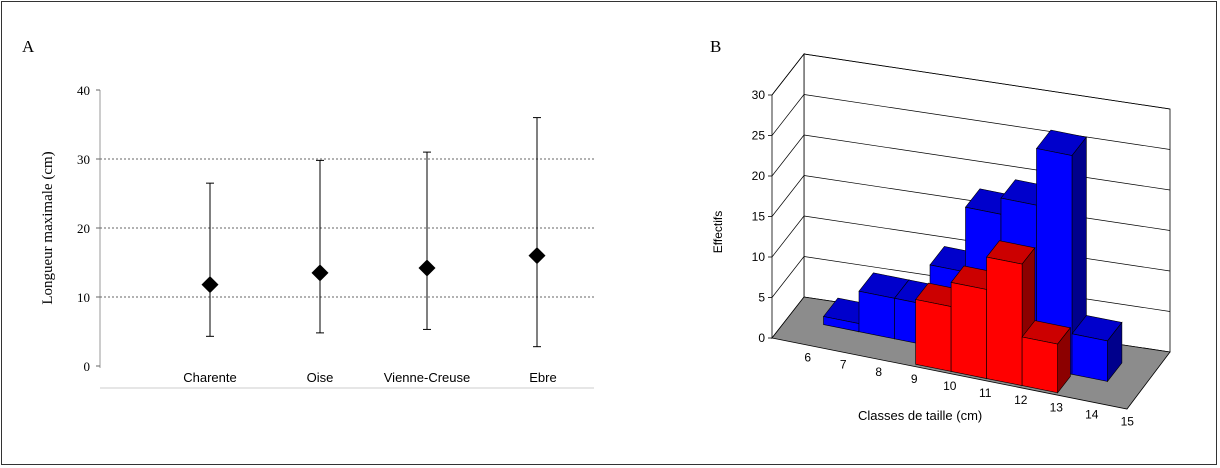  I want to click on panel-b-x-tick-label: 8, so click(878, 372).